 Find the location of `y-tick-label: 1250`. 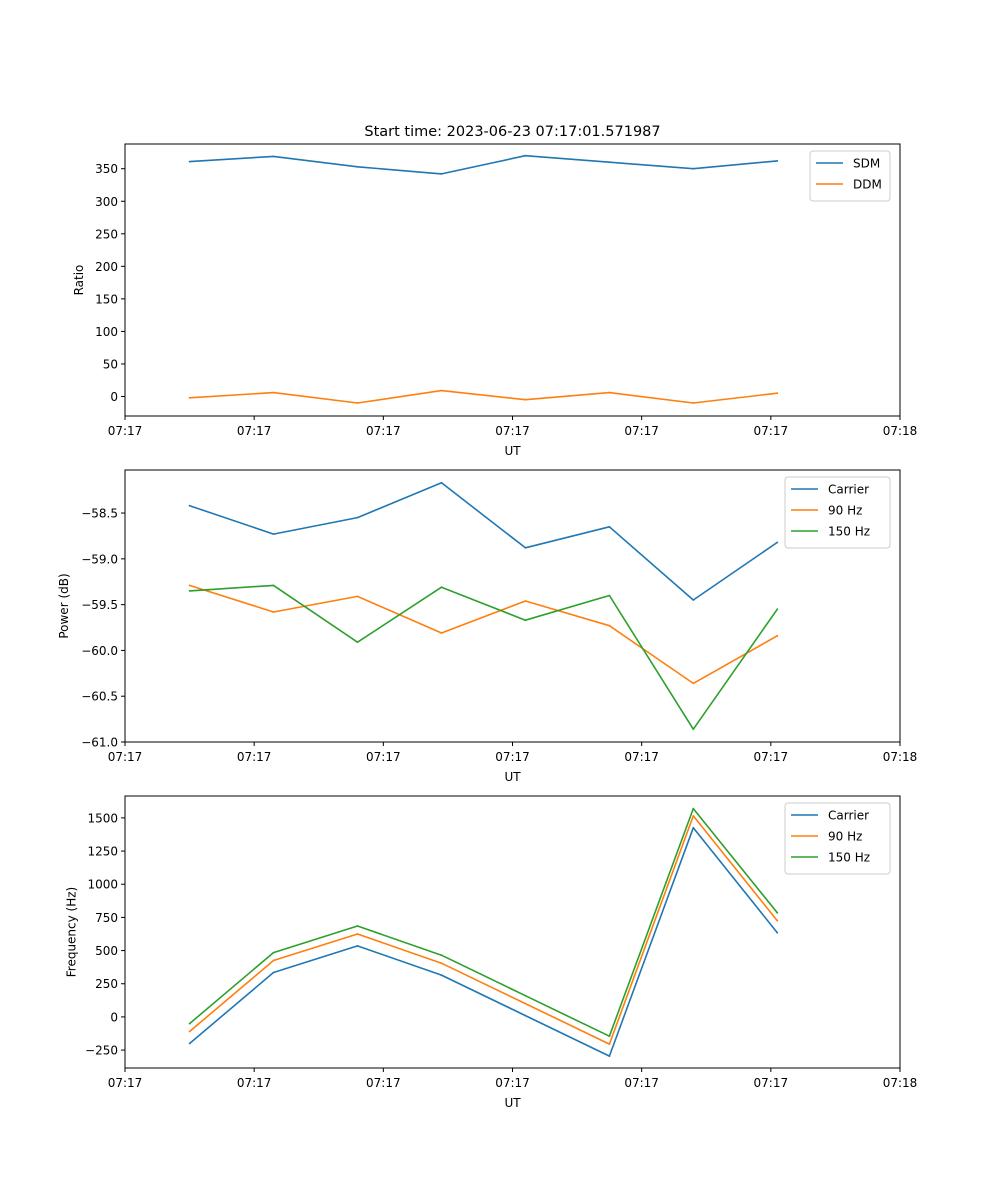

y-tick-label: 1250 is located at coordinates (102, 852).